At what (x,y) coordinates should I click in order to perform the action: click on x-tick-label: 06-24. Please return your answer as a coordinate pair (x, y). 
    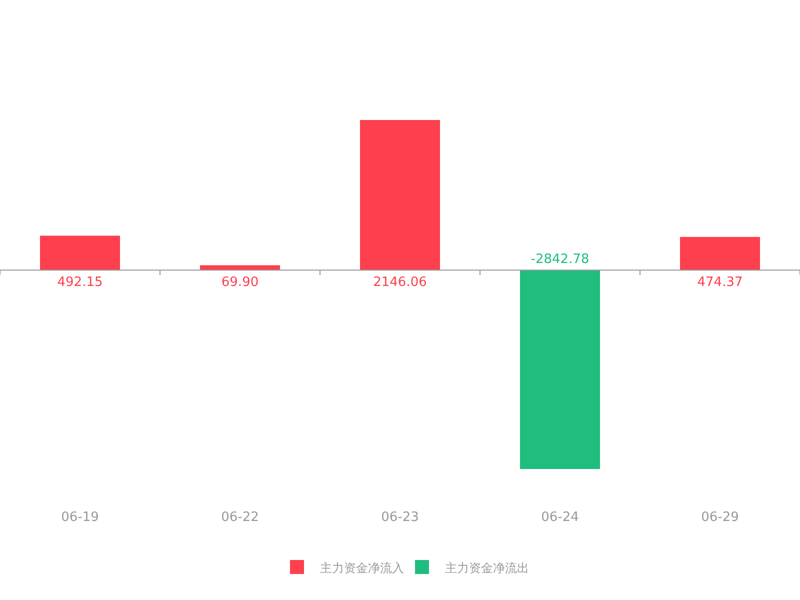
    Looking at the image, I should click on (560, 517).